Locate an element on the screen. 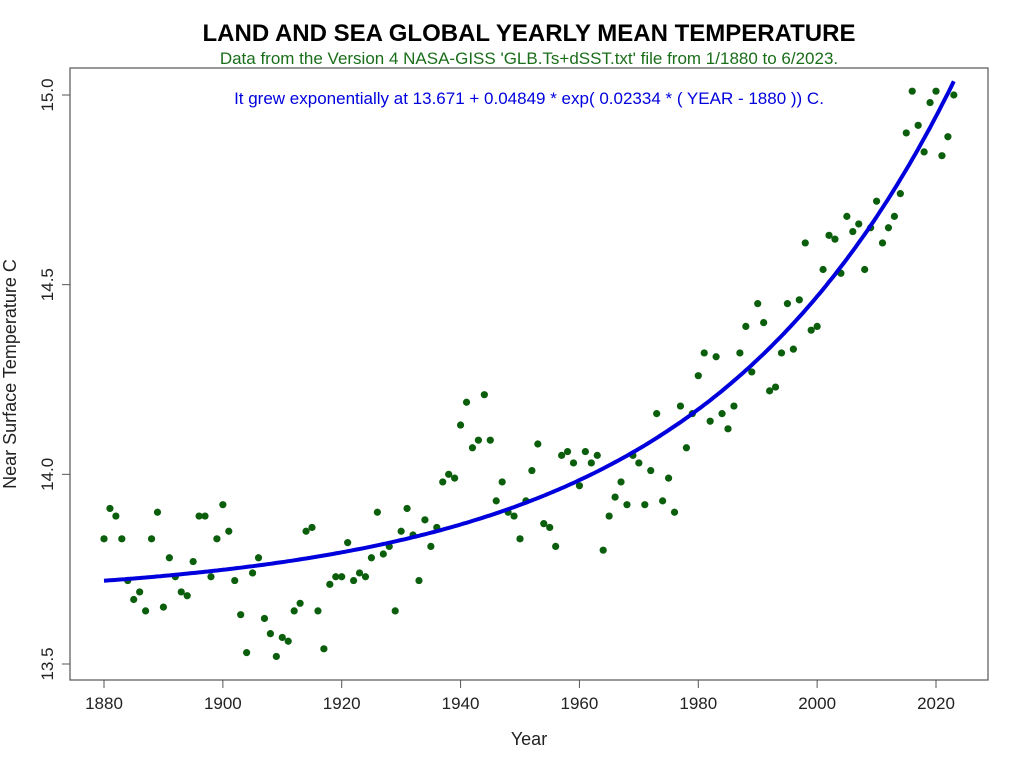 This screenshot has width=1024, height=767. x-tick-label: 1940 is located at coordinates (461, 703).